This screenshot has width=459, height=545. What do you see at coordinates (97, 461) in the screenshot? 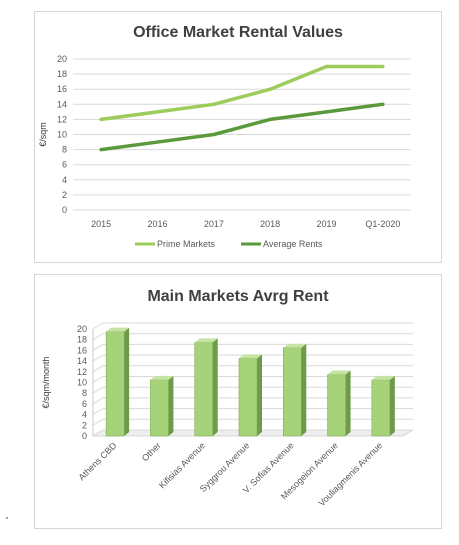
I see `x-tick-label: Athens CBD` at bounding box center [97, 461].